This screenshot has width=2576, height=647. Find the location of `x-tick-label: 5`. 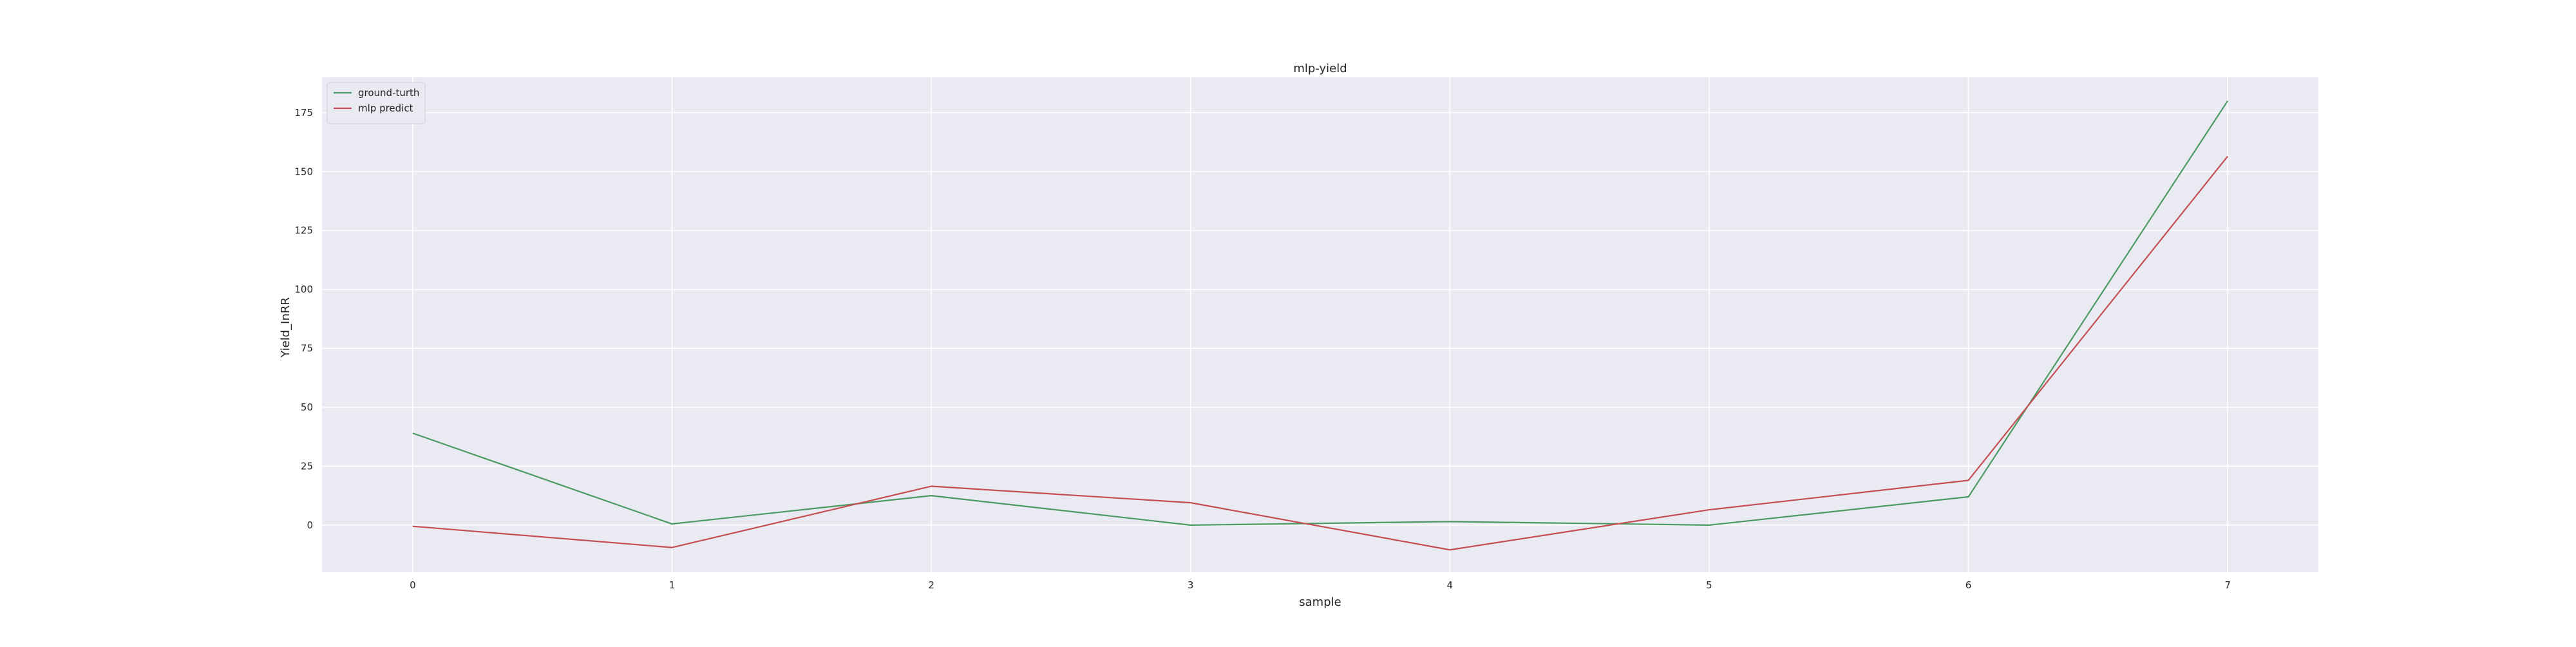

x-tick-label: 5 is located at coordinates (1709, 585).